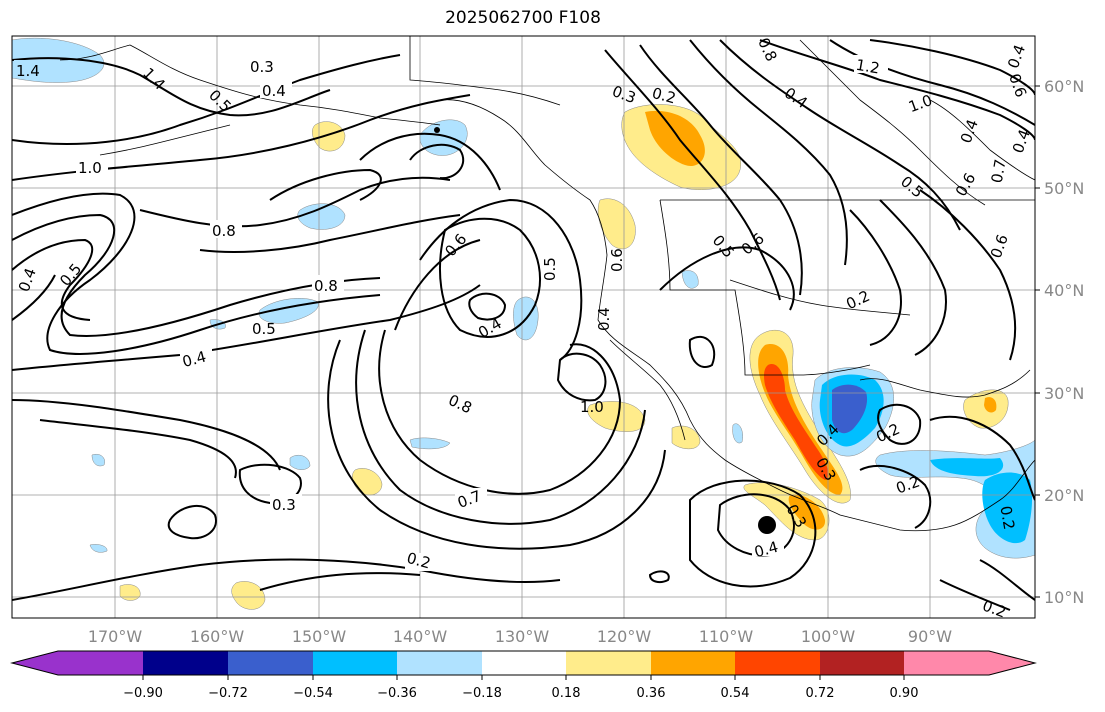 This screenshot has height=712, width=1105. What do you see at coordinates (1064, 495) in the screenshot?
I see `lat-label: 20°N` at bounding box center [1064, 495].